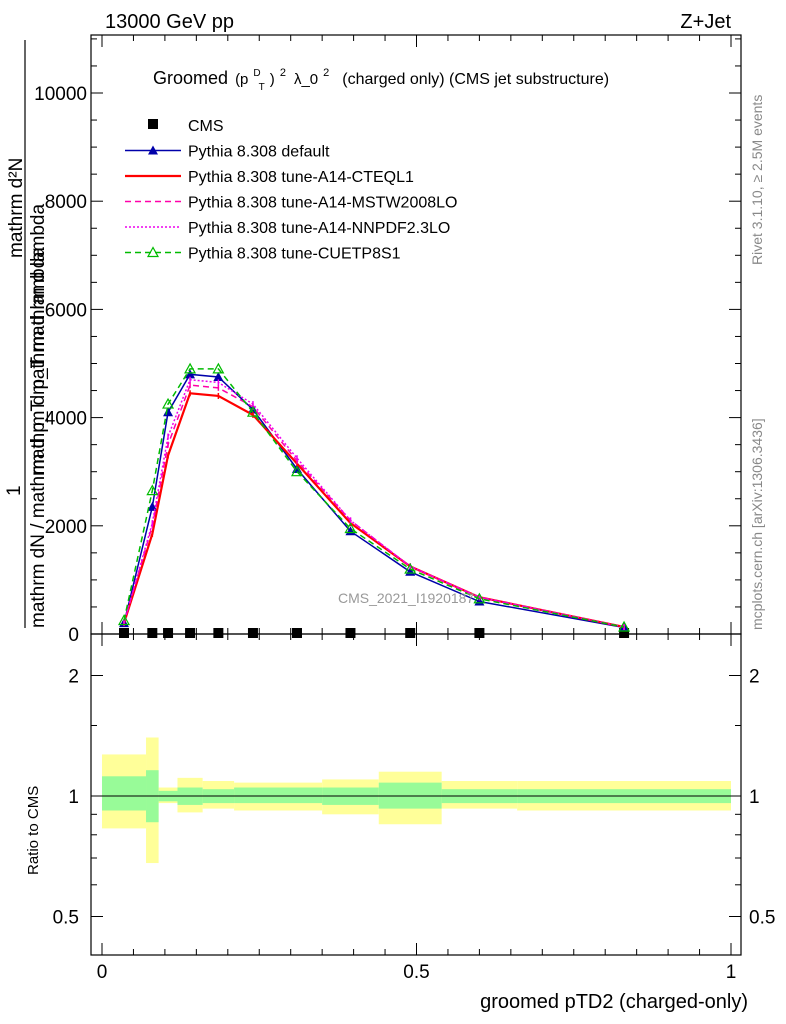  I want to click on legend-entry: Pythia 8.308 tune-A14-NNPDF2.3LO, so click(287, 228).